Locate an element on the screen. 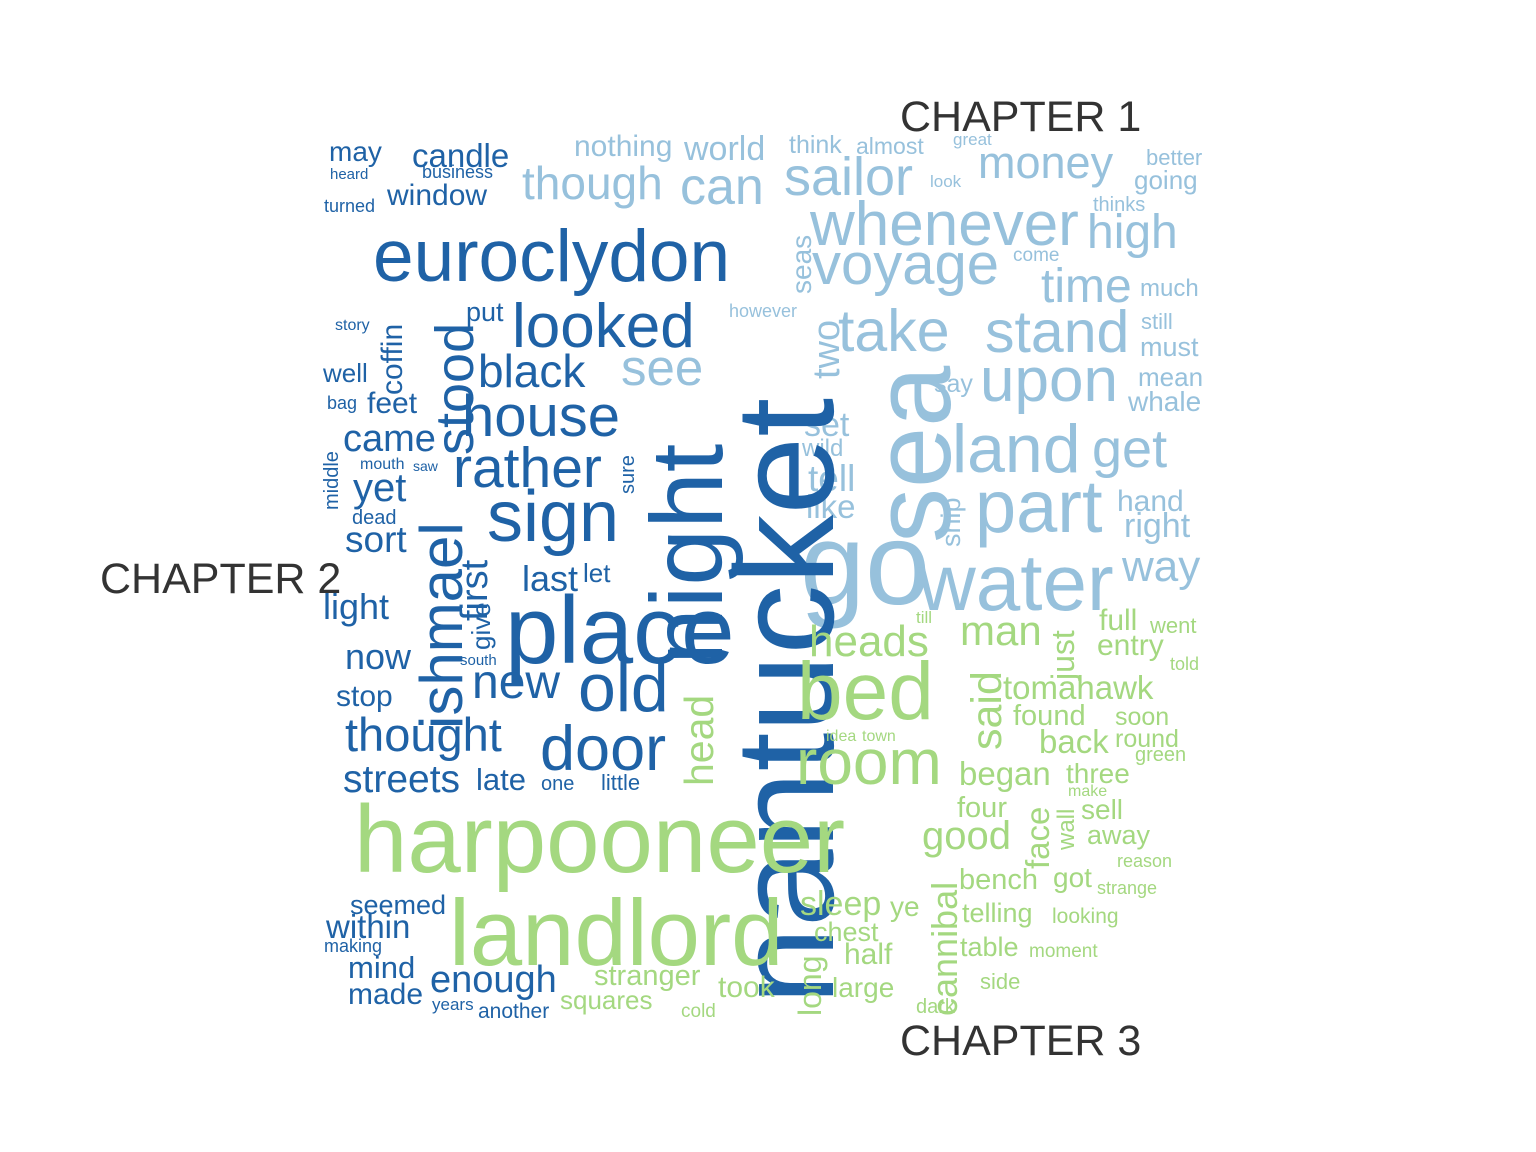 The image size is (1536, 1152). word-thought: thought is located at coordinates (423, 734).